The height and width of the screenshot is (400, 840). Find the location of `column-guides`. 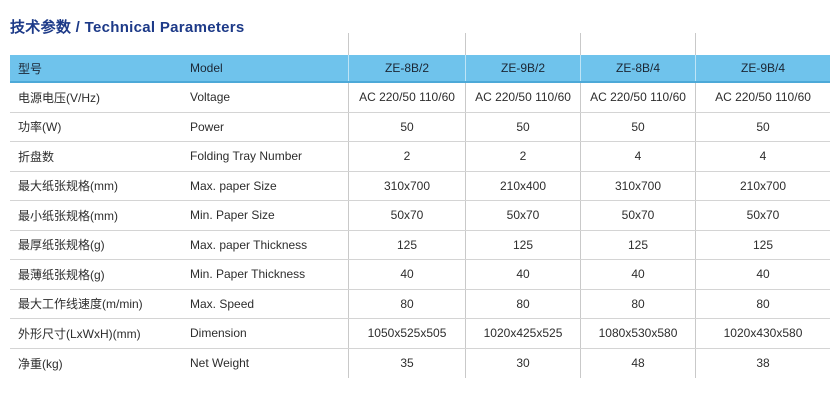

column-guides is located at coordinates (420, 44).